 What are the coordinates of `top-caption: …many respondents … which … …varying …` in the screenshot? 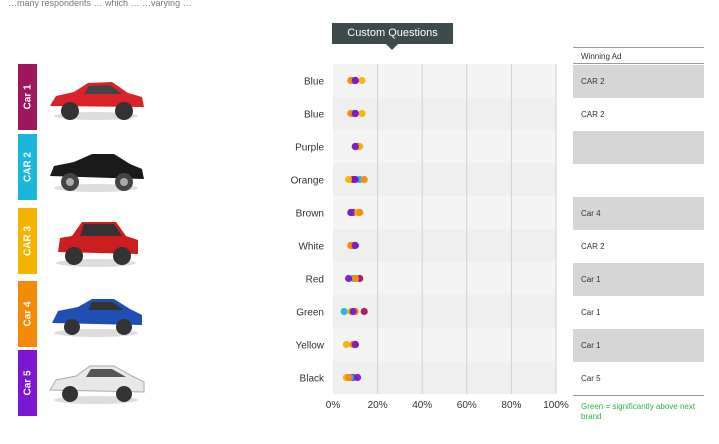 It's located at (100, 4).